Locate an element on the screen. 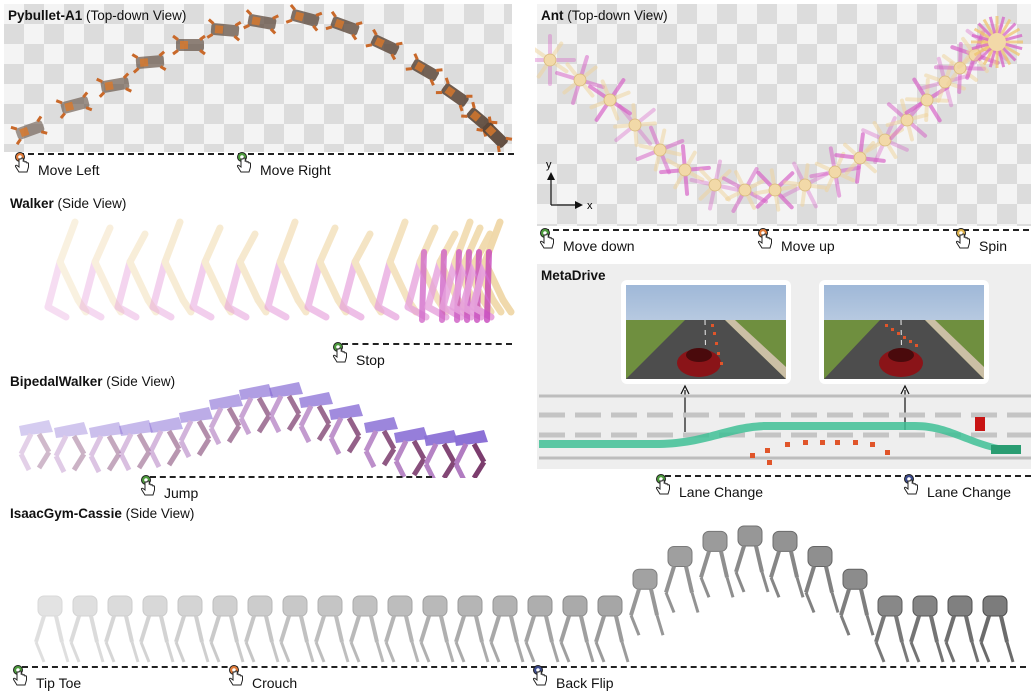  metadrive-scene is located at coordinates (785, 372).